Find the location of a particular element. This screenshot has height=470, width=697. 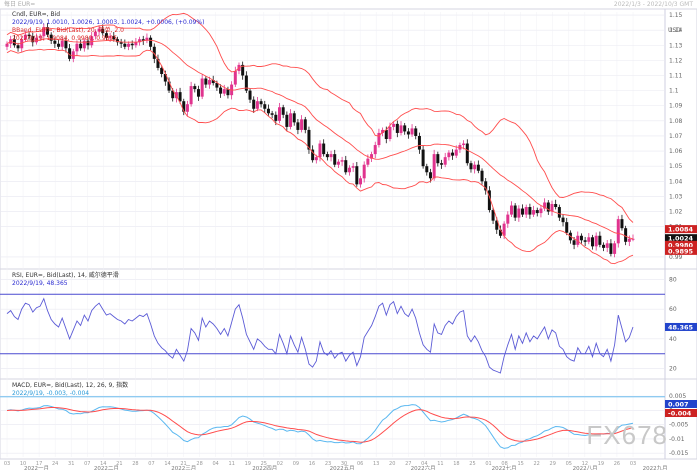

macd-tag-box is located at coordinates (681, 413).